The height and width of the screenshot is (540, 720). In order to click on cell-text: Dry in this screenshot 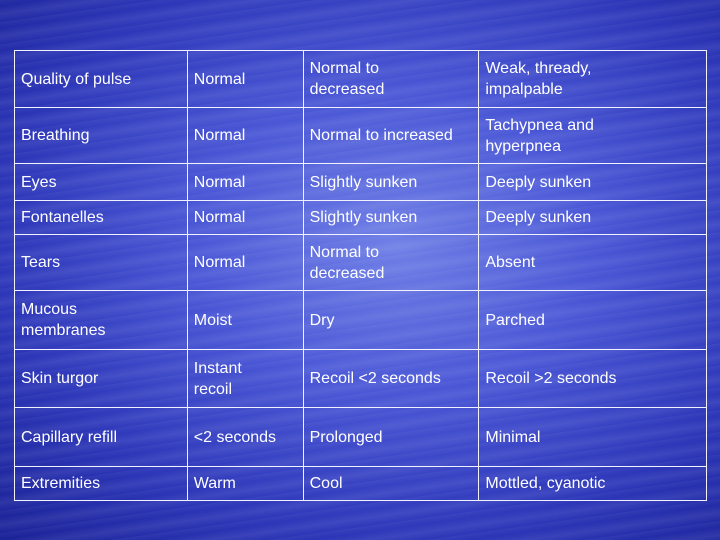, I will do `click(322, 320)`.